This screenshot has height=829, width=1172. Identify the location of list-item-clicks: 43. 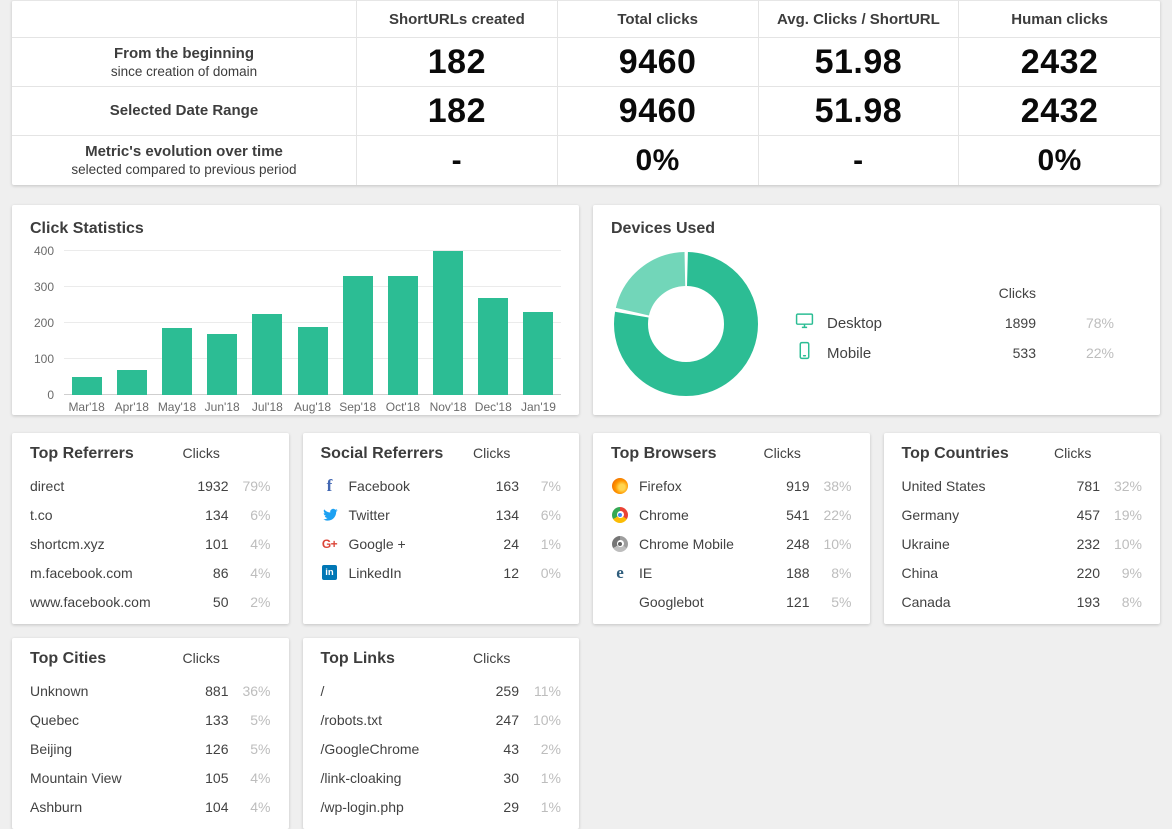
(511, 748).